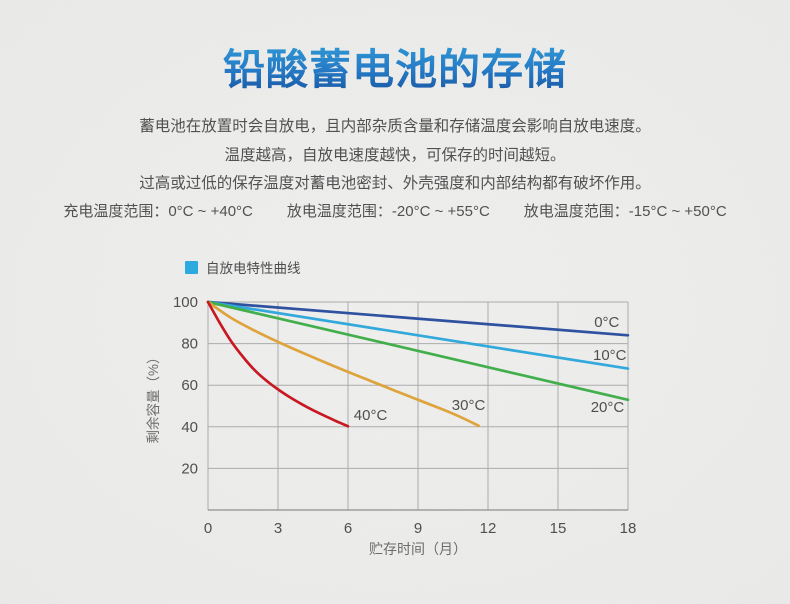 The image size is (790, 604). I want to click on y-tick-label: 40, so click(189, 427).